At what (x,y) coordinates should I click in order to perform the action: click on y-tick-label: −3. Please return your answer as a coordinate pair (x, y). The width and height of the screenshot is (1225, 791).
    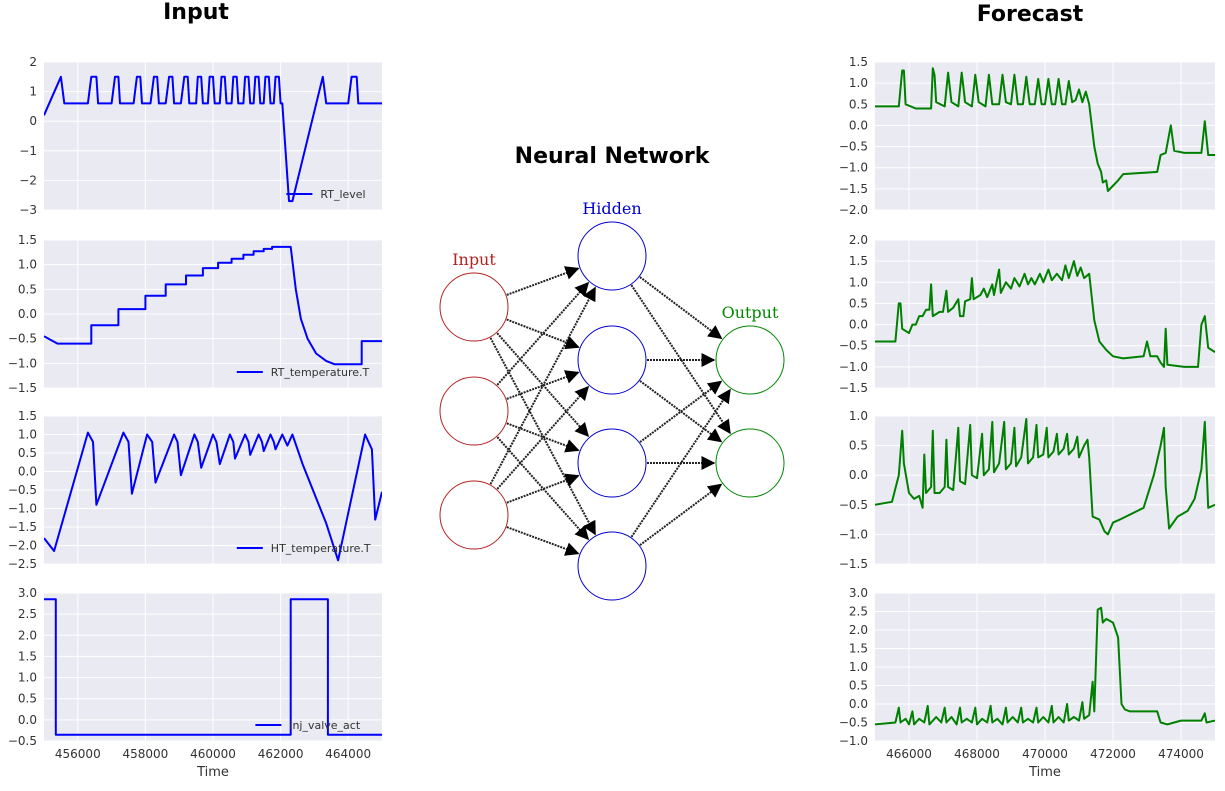
    Looking at the image, I should click on (28, 210).